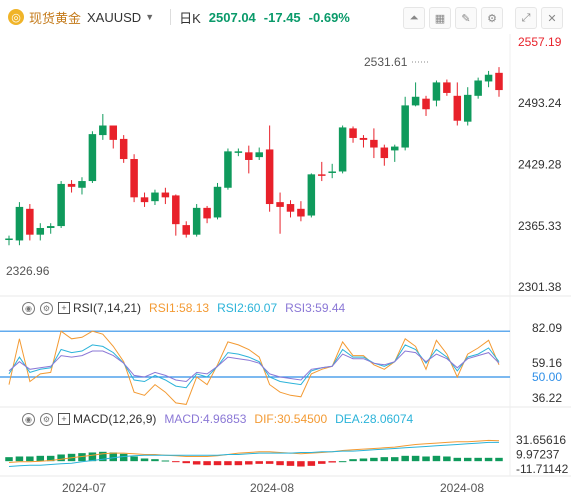 Image resolution: width=571 pixels, height=500 pixels. I want to click on time-axis-label: 2024-07, so click(84, 488).